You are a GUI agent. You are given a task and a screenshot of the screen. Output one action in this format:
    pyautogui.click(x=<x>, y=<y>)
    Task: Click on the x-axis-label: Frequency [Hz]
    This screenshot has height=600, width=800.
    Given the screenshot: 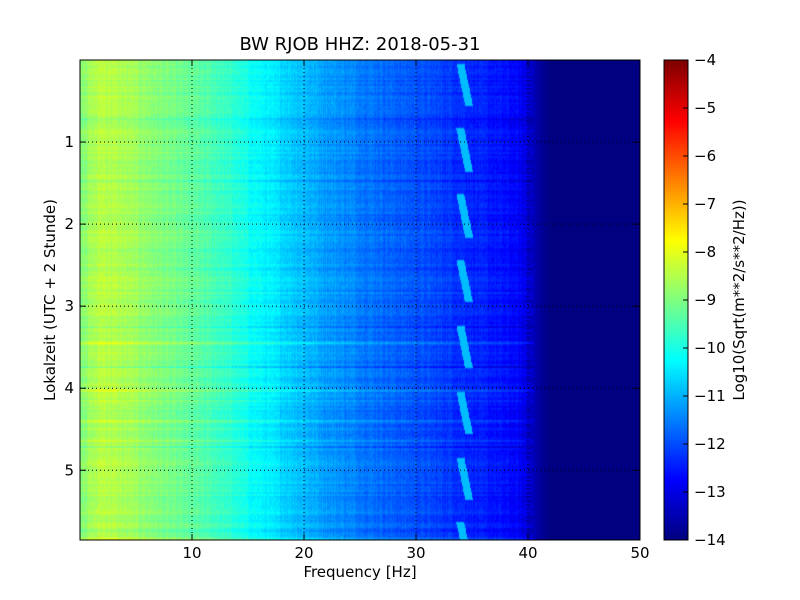 What is the action you would take?
    pyautogui.click(x=359, y=572)
    